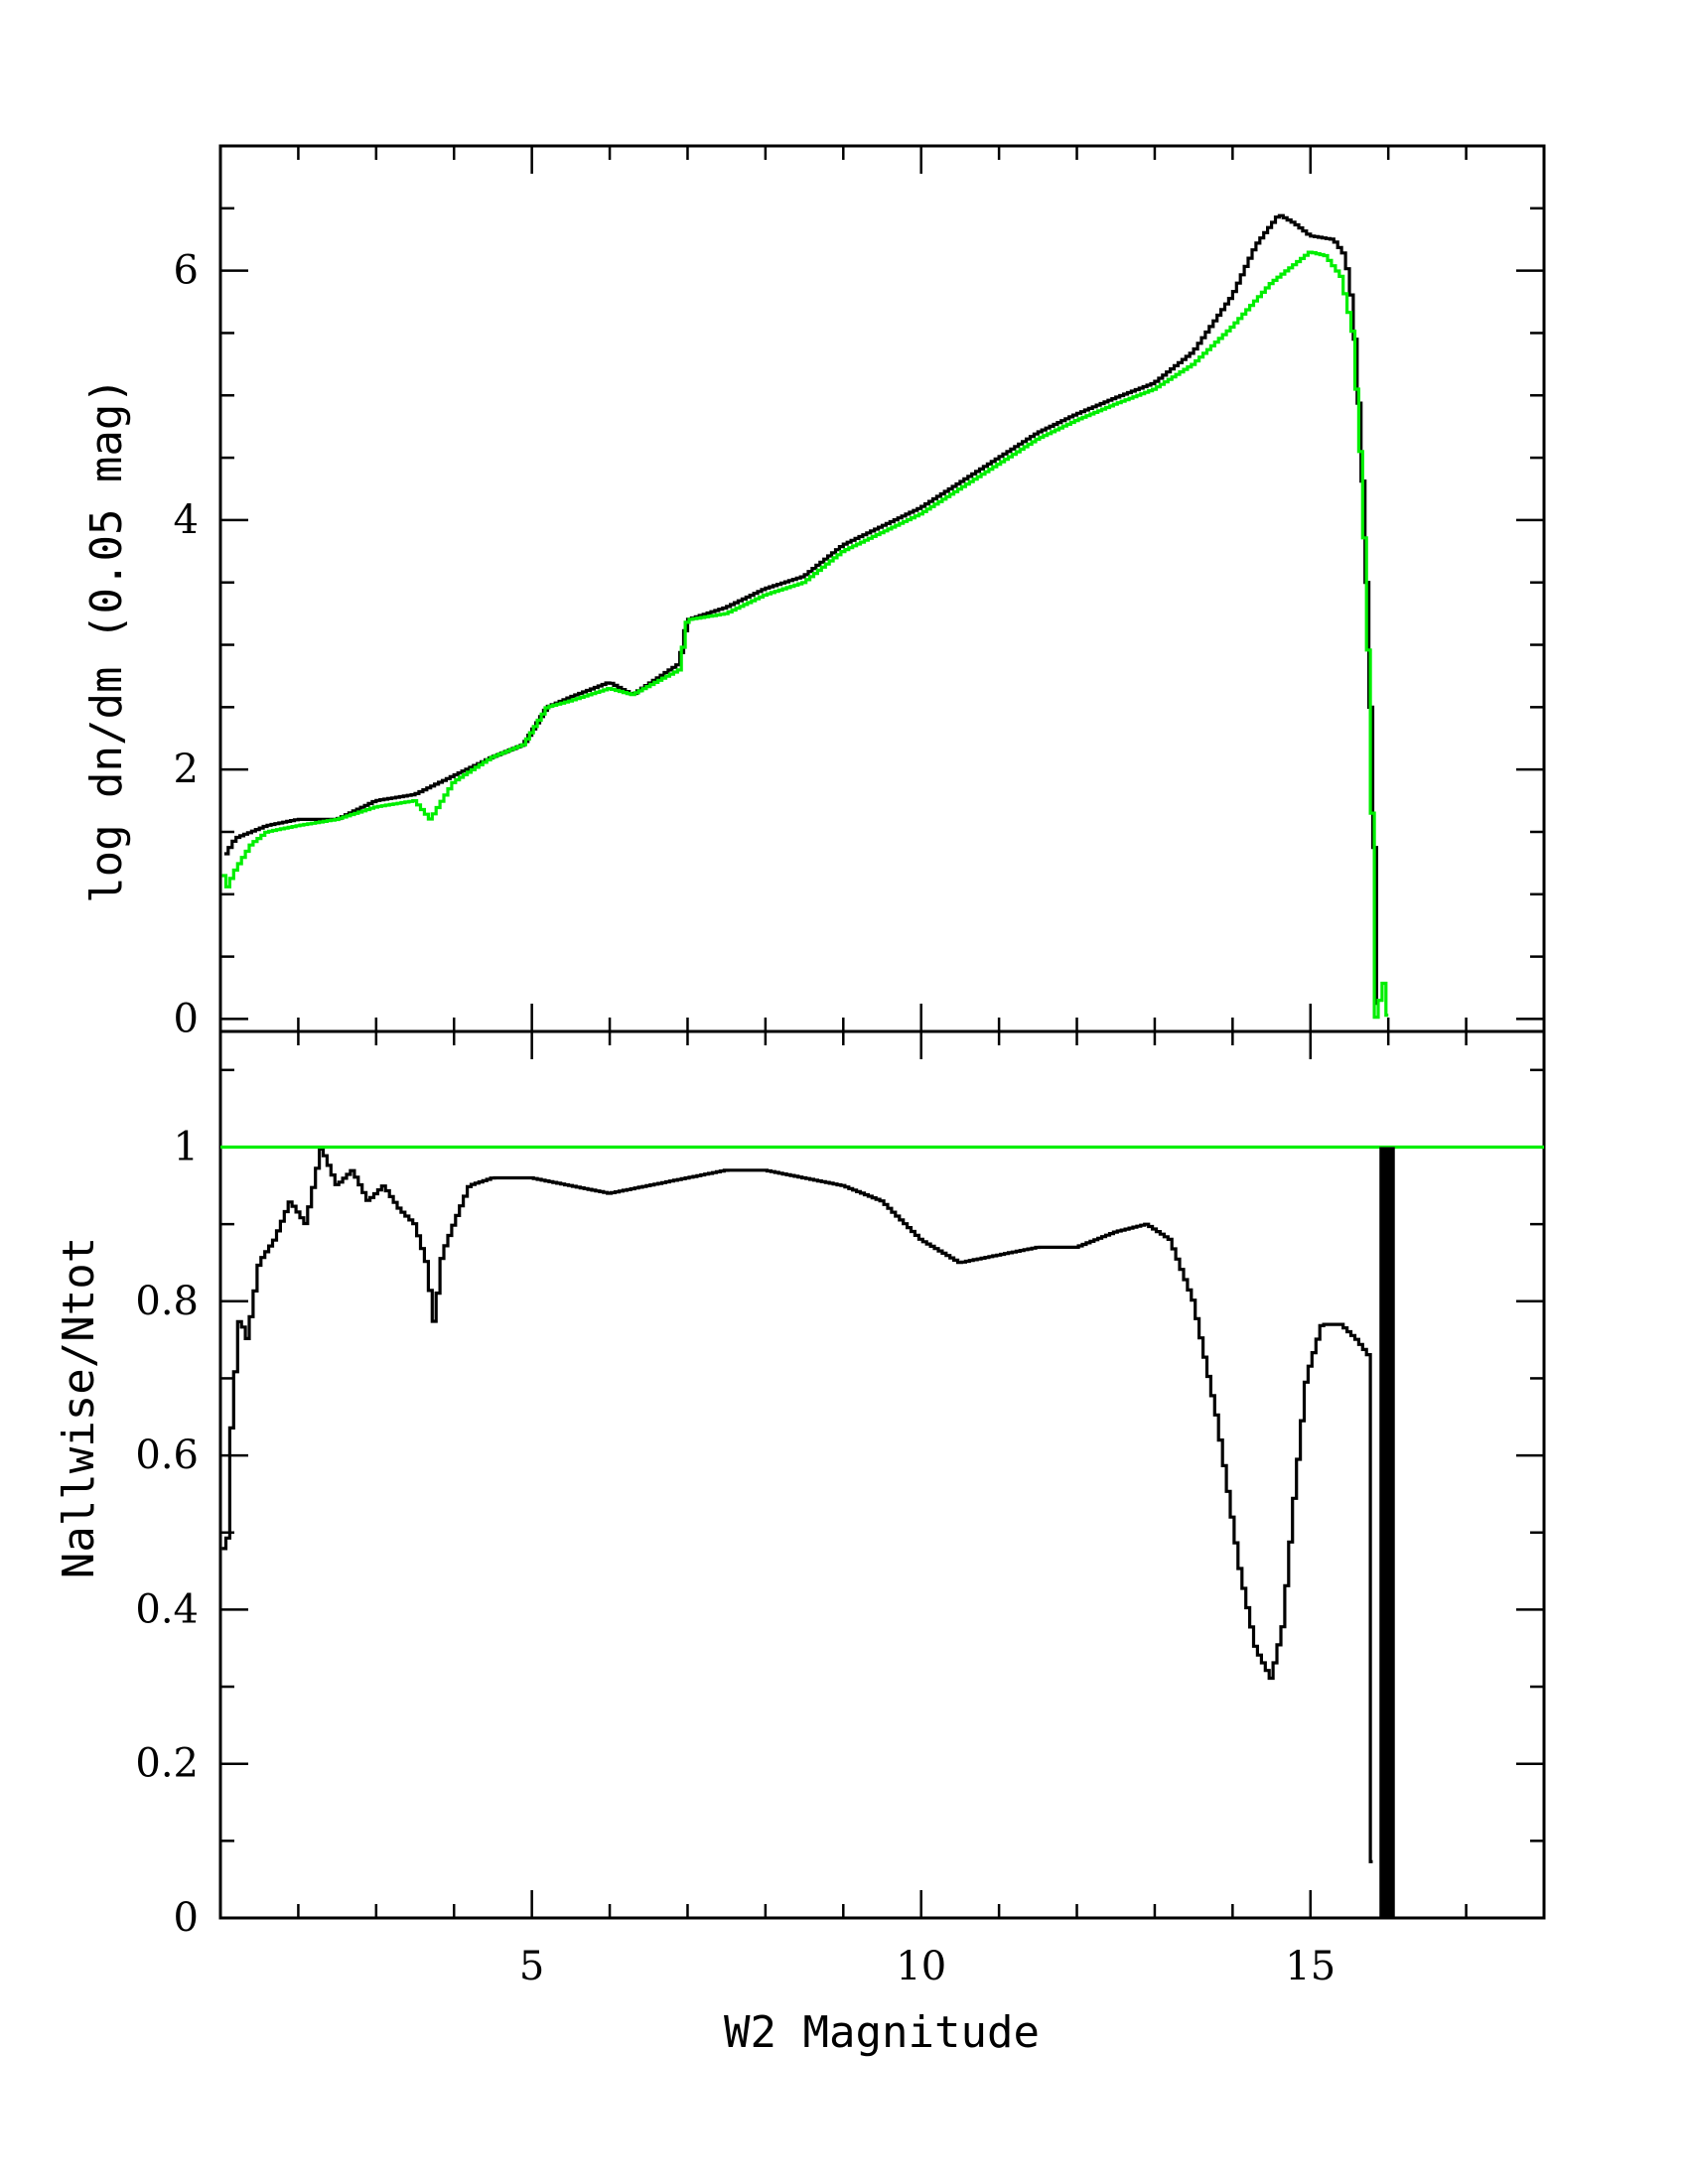 This screenshot has width=1688, height=2184. What do you see at coordinates (921, 1966) in the screenshot?
I see `x-tick-label: 10` at bounding box center [921, 1966].